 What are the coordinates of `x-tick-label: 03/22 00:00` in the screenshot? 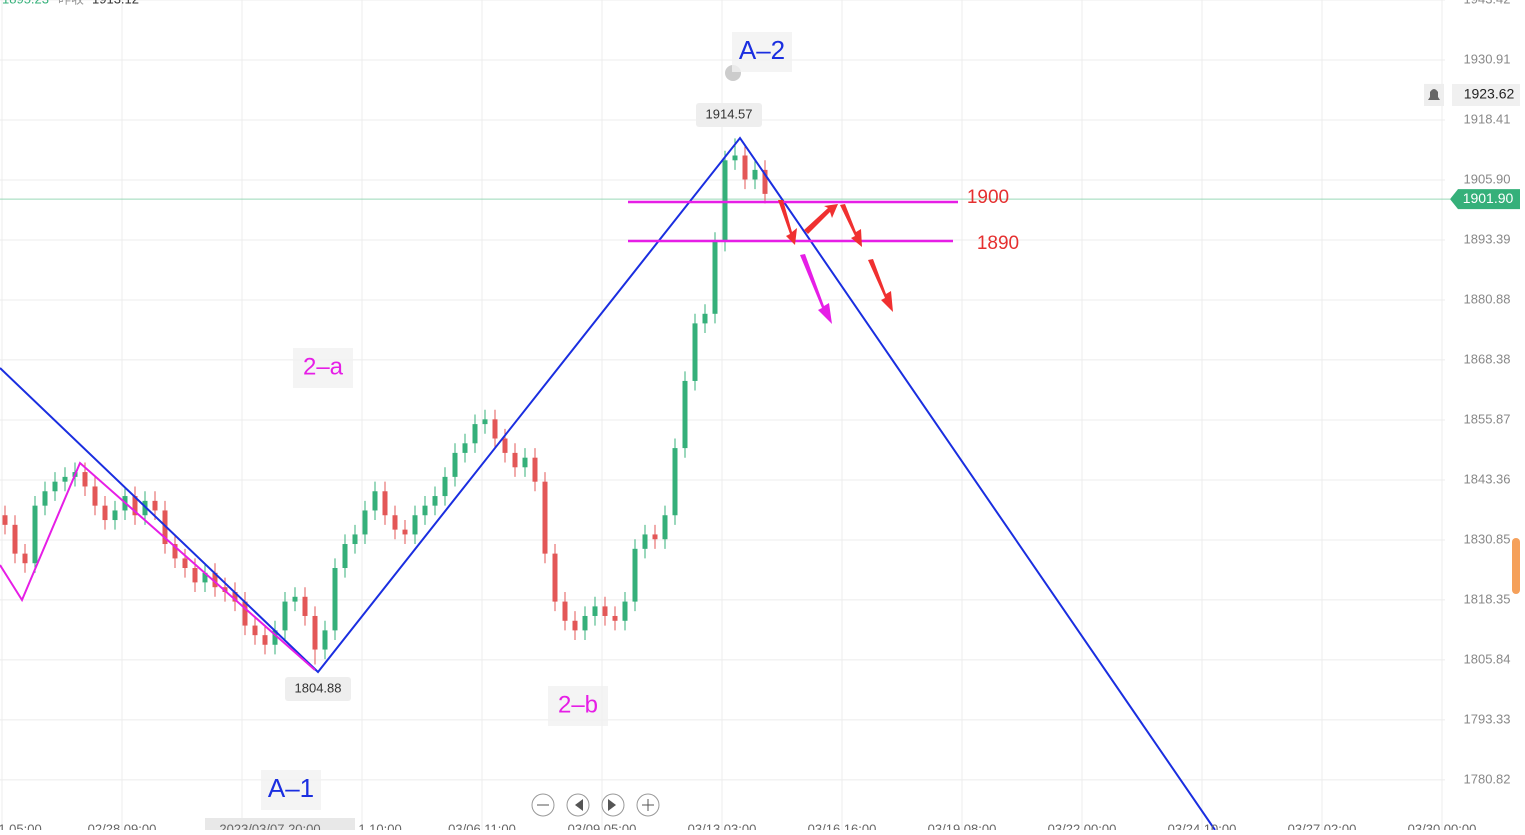 It's located at (1082, 825).